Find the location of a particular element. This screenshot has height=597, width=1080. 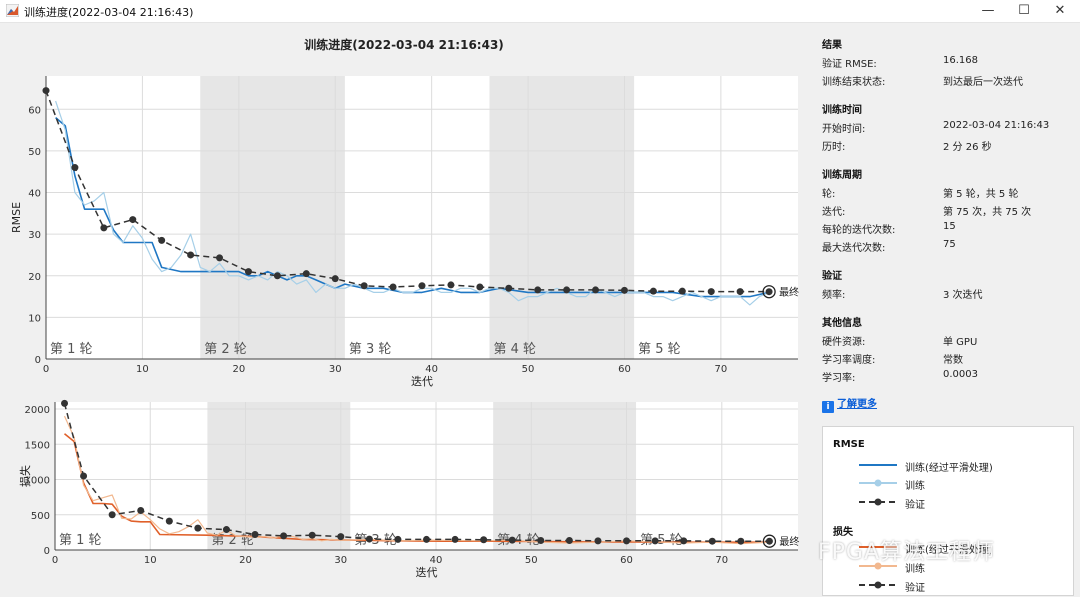

learn-more-link: i 了解更多 is located at coordinates (849, 404).